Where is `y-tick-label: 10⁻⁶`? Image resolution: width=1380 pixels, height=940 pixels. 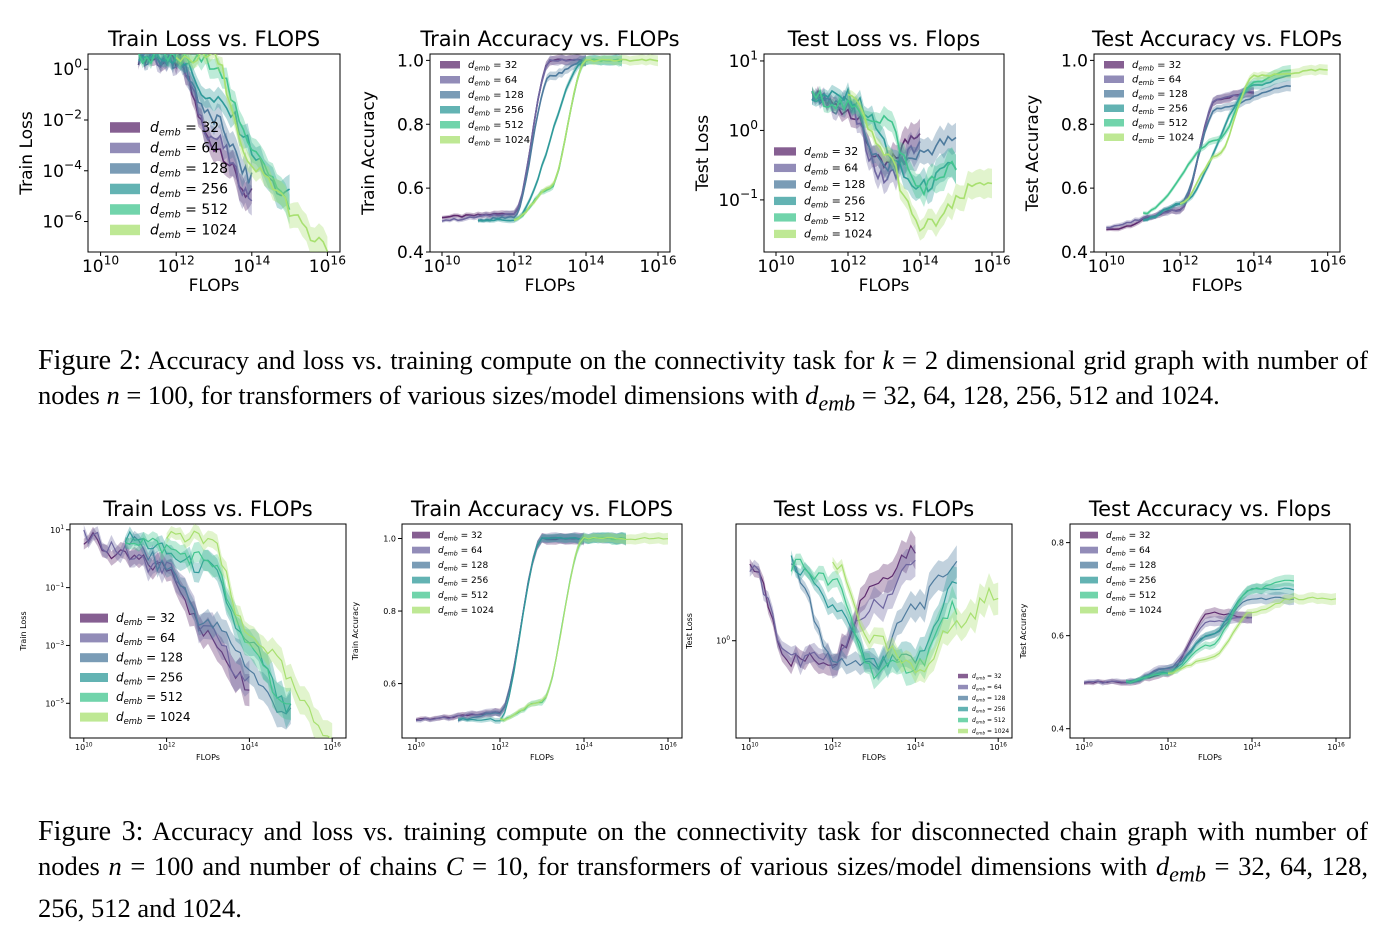 y-tick-label: 10⁻⁶ is located at coordinates (62, 221).